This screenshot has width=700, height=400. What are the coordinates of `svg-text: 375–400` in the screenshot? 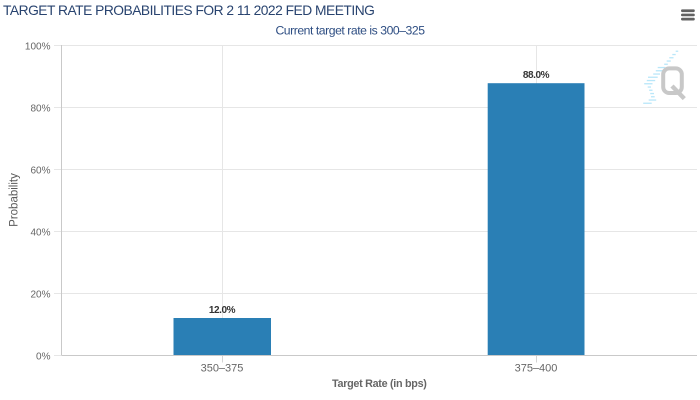 It's located at (536, 369).